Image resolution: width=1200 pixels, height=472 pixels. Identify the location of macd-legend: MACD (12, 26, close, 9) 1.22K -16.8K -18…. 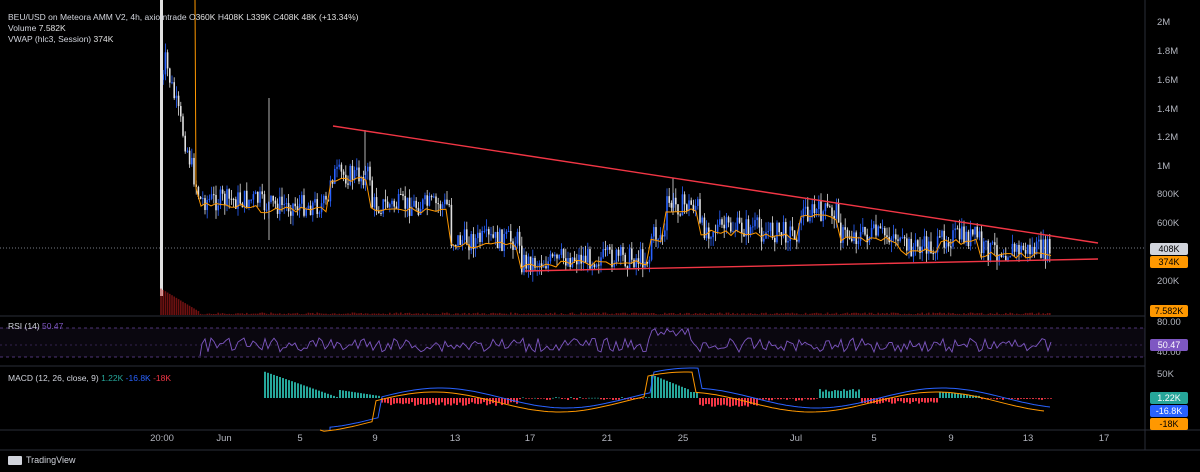
(90, 378).